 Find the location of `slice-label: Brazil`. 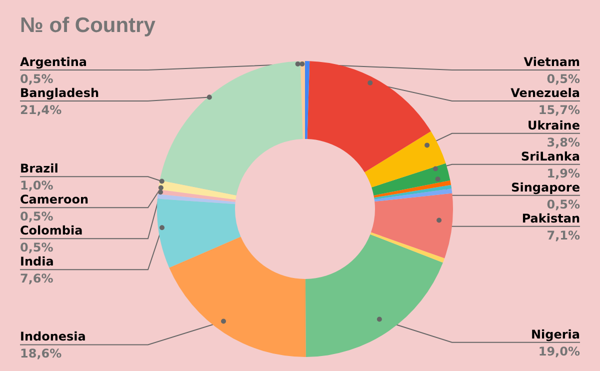

slice-label: Brazil is located at coordinates (39, 169).